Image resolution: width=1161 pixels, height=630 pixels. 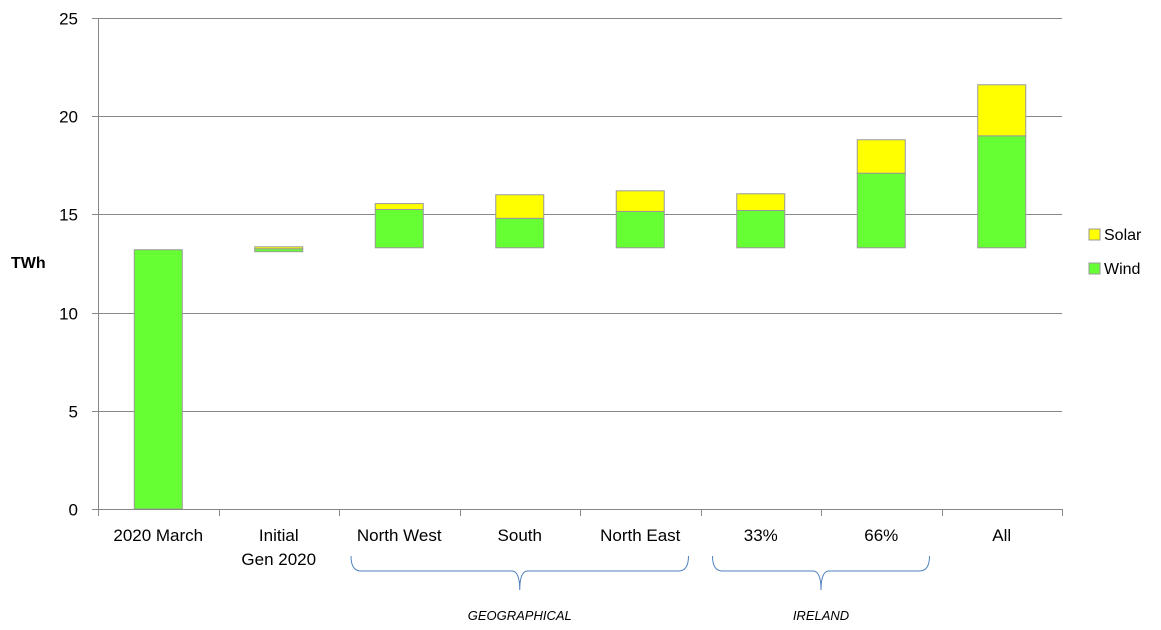 I want to click on x-tick-label: 66%, so click(x=881, y=535).